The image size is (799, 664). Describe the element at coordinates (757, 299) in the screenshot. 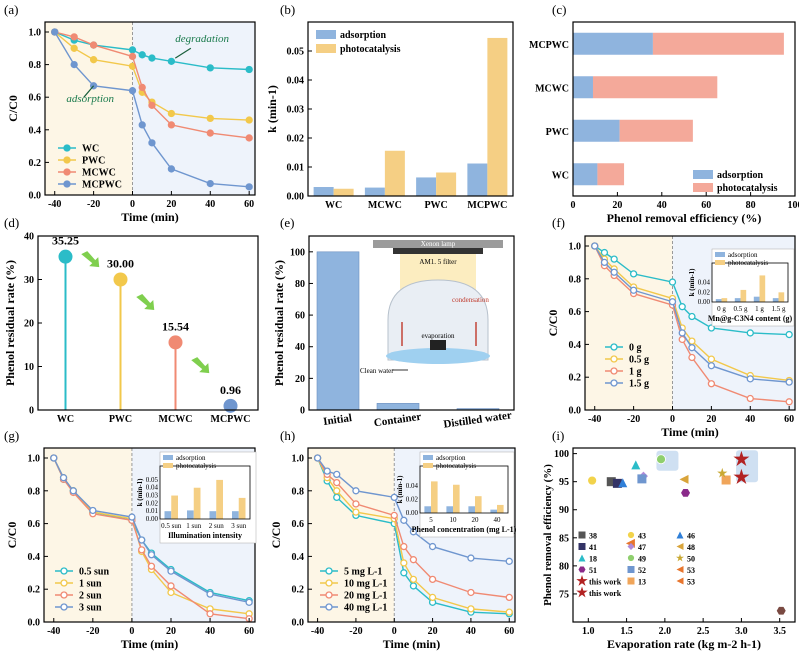

I see `inset-bar-adsorption-f` at that location.